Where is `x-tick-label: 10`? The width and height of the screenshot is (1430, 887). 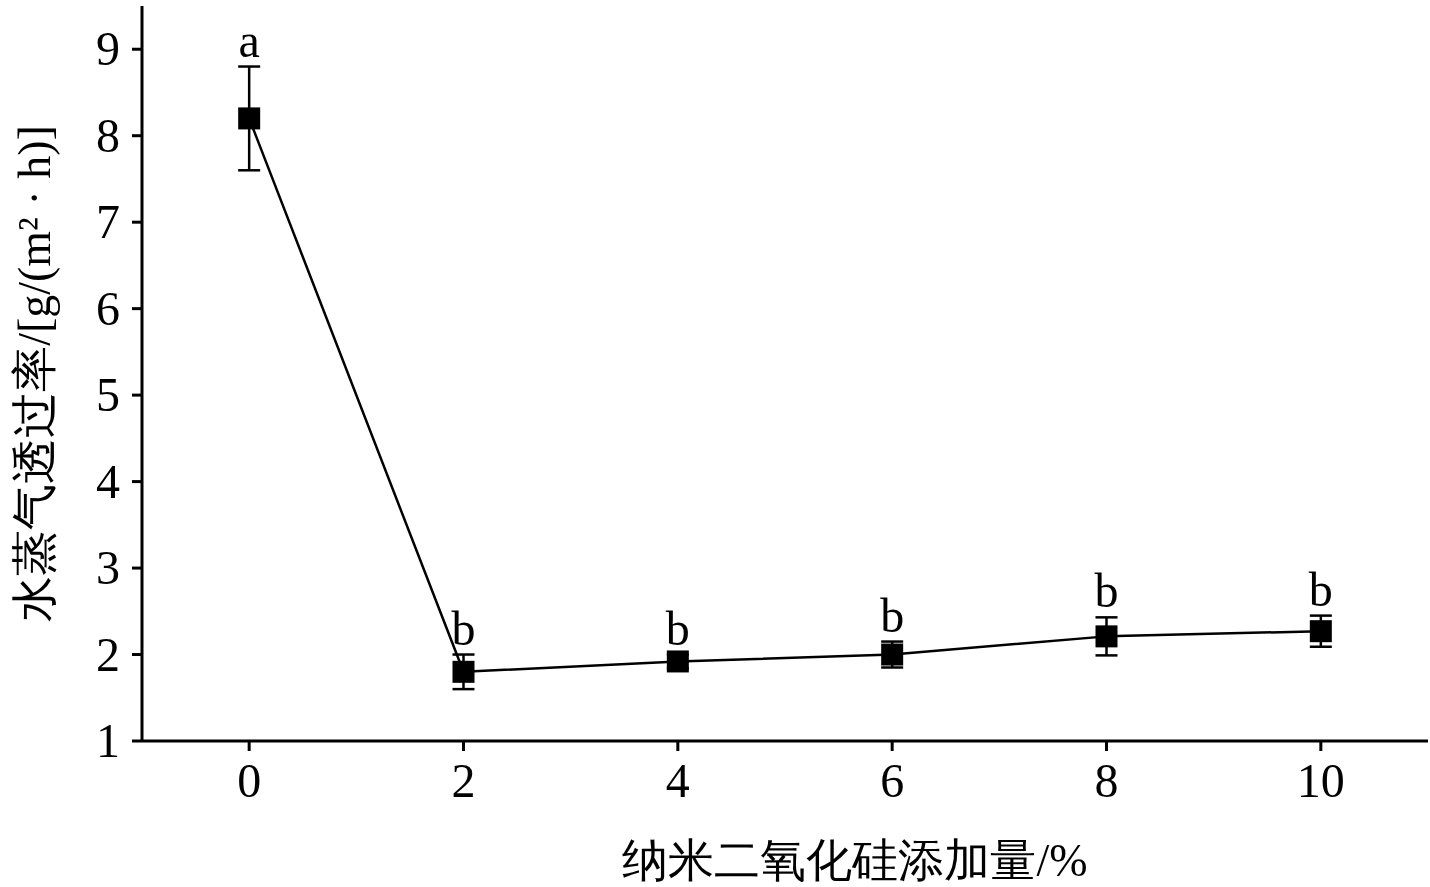 x-tick-label: 10 is located at coordinates (1320, 780).